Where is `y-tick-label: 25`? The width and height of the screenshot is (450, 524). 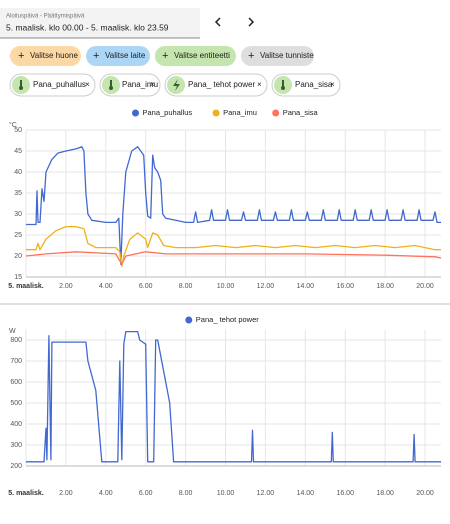
y-tick-label: 25 is located at coordinates (18, 235).